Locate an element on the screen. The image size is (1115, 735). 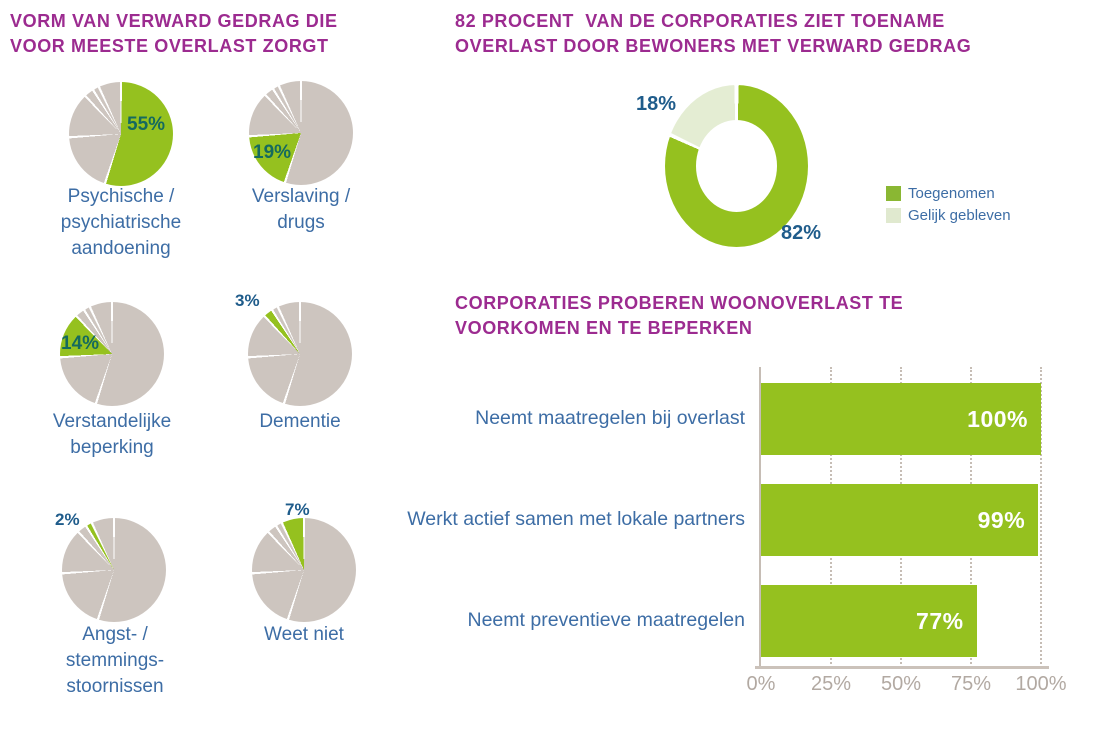
legend-label-gelijk: Gelijk gebleven is located at coordinates (959, 215).